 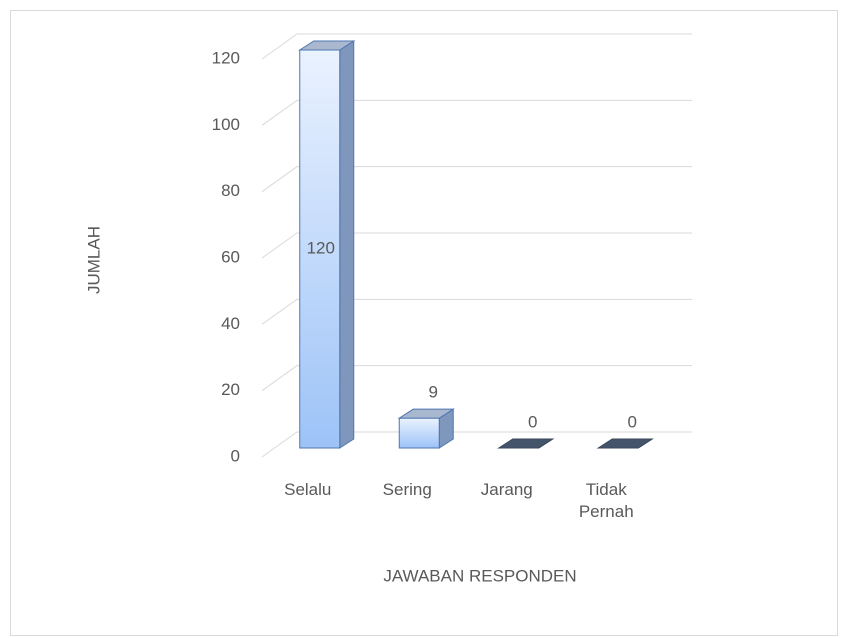 What do you see at coordinates (606, 500) in the screenshot?
I see `x-tick-label: Tidak Pernah` at bounding box center [606, 500].